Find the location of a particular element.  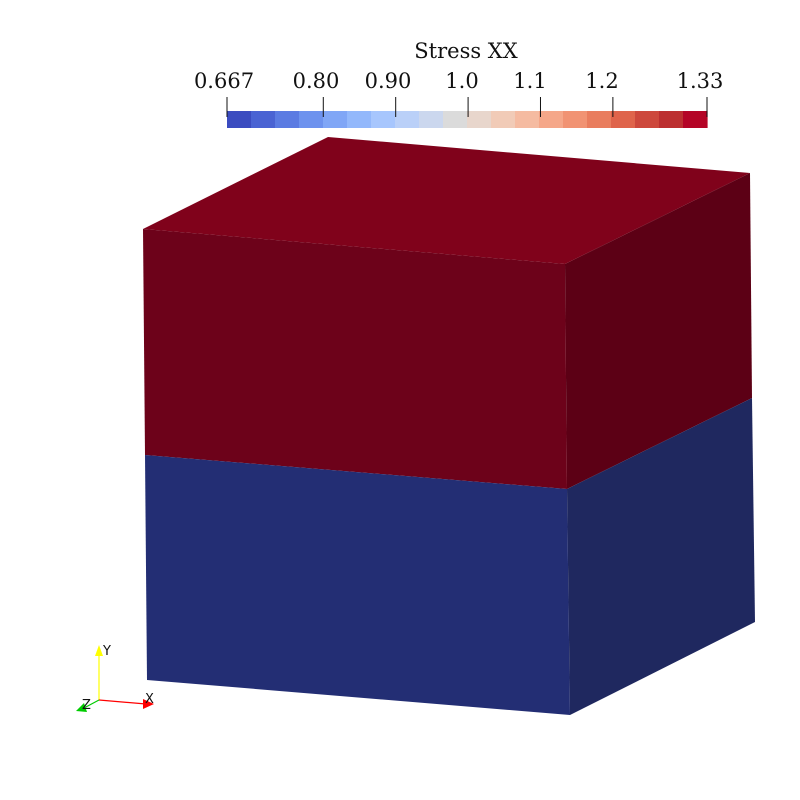

z-axis-line is located at coordinates (91, 704).